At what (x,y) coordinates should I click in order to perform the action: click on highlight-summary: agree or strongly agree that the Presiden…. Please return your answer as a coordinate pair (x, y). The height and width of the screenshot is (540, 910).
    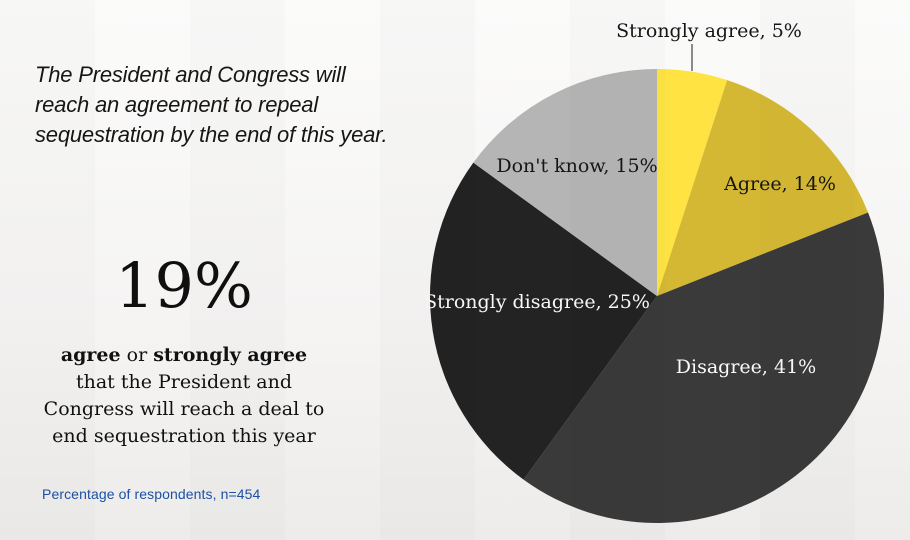
    Looking at the image, I should click on (184, 396).